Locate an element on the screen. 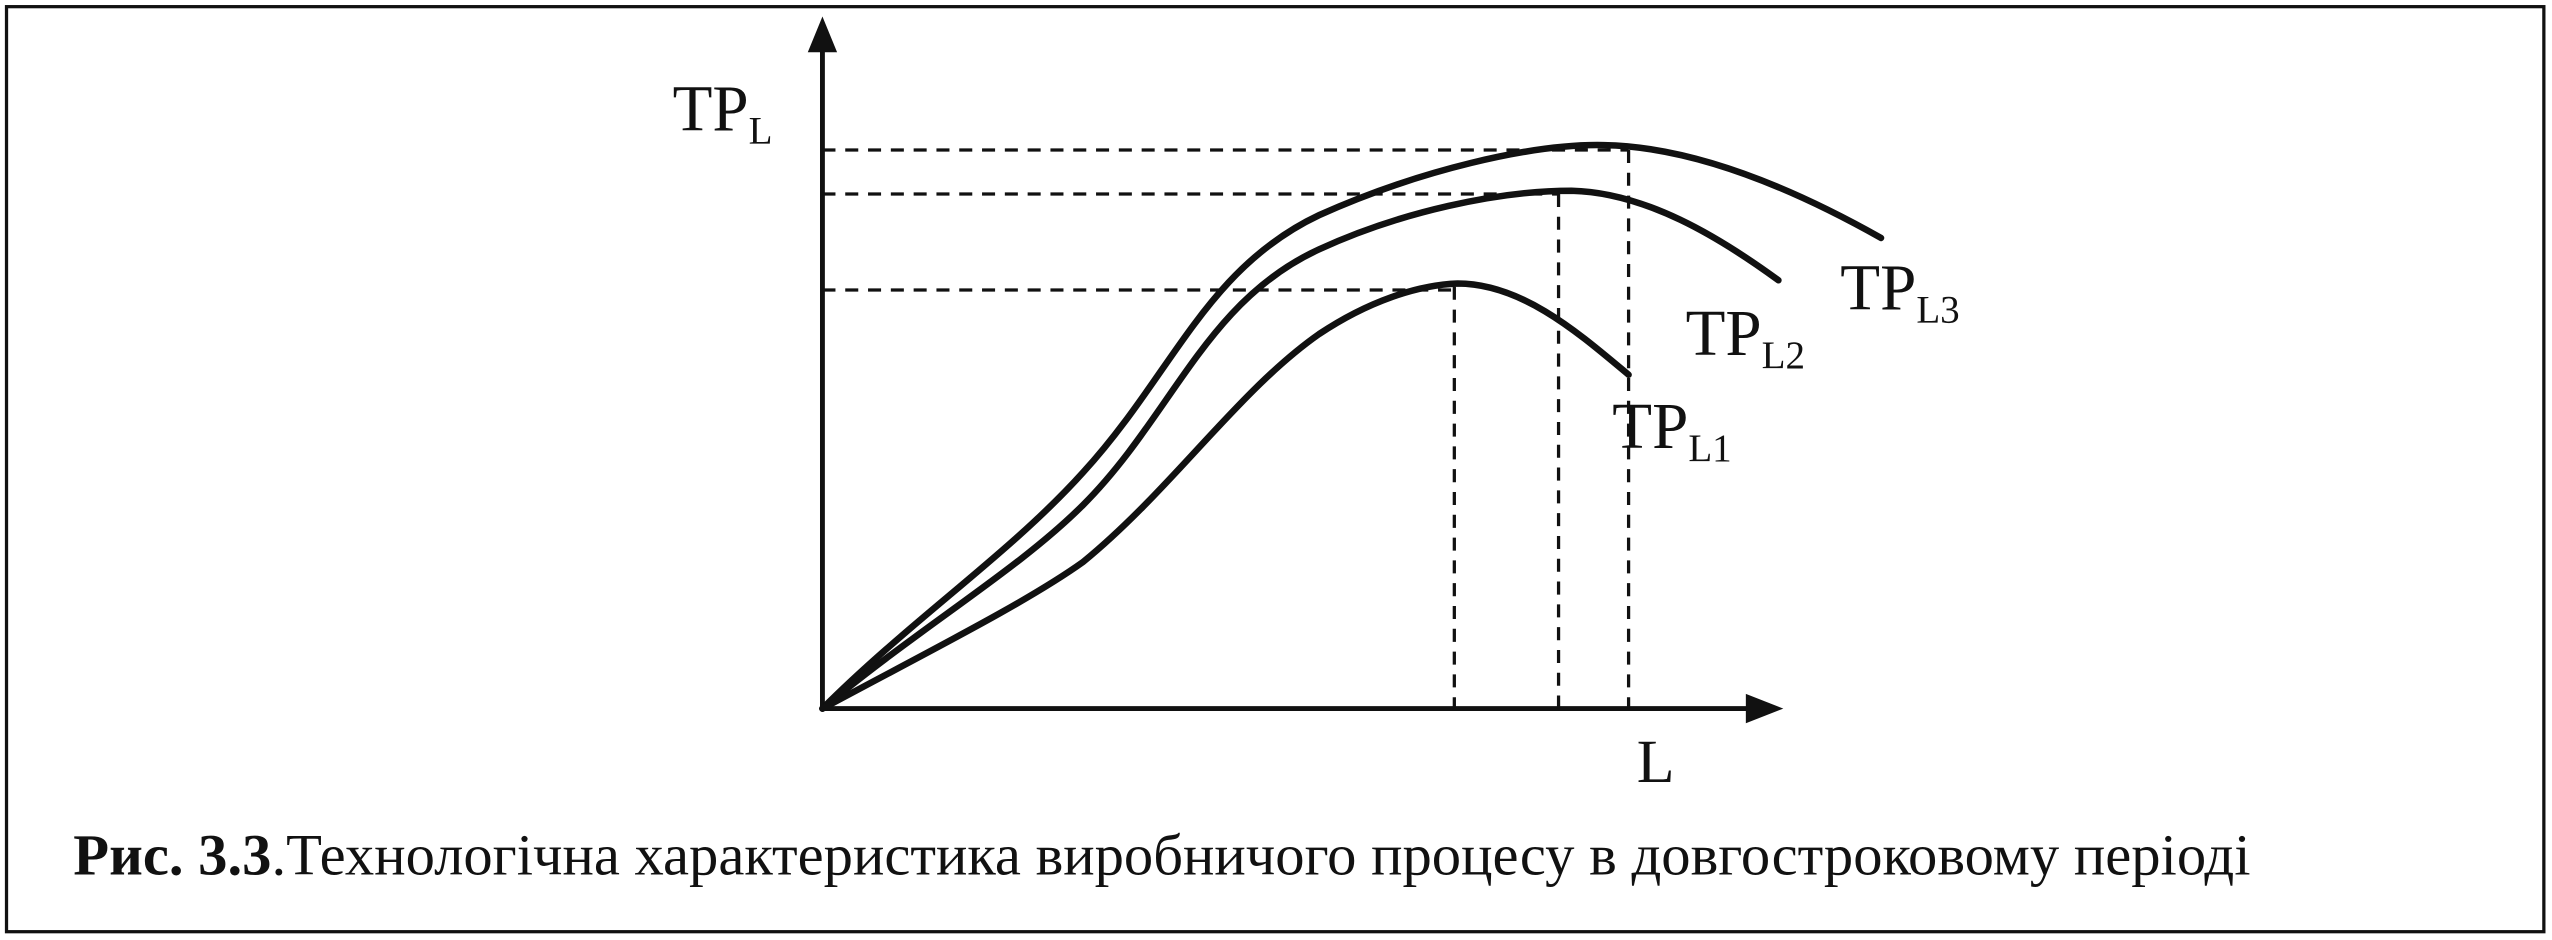  curve-3-label: TPL3 is located at coordinates (1899, 292).